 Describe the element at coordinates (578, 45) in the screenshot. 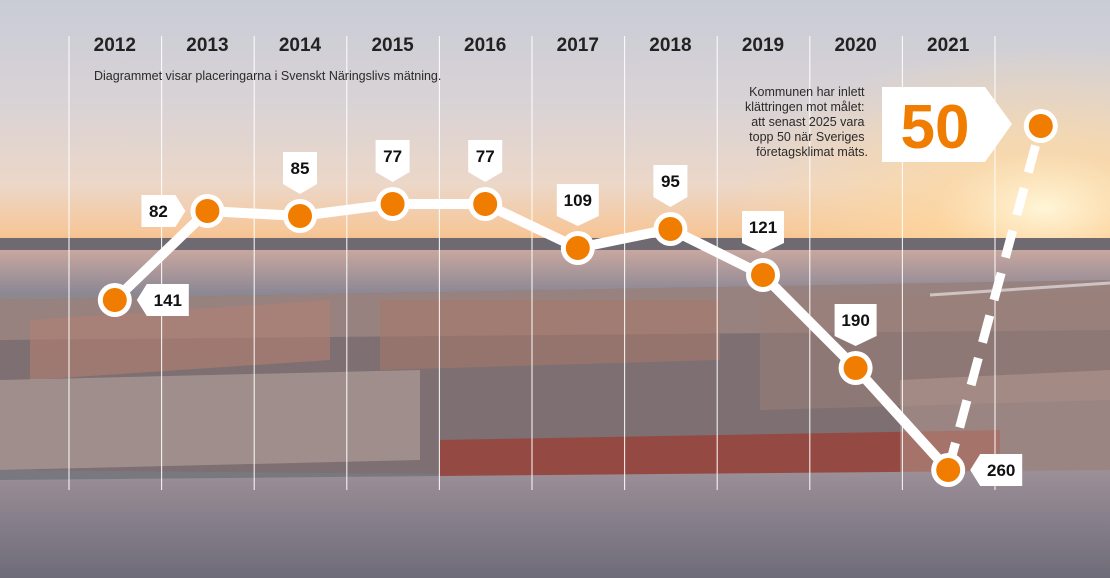

I see `year-label: 2017` at that location.